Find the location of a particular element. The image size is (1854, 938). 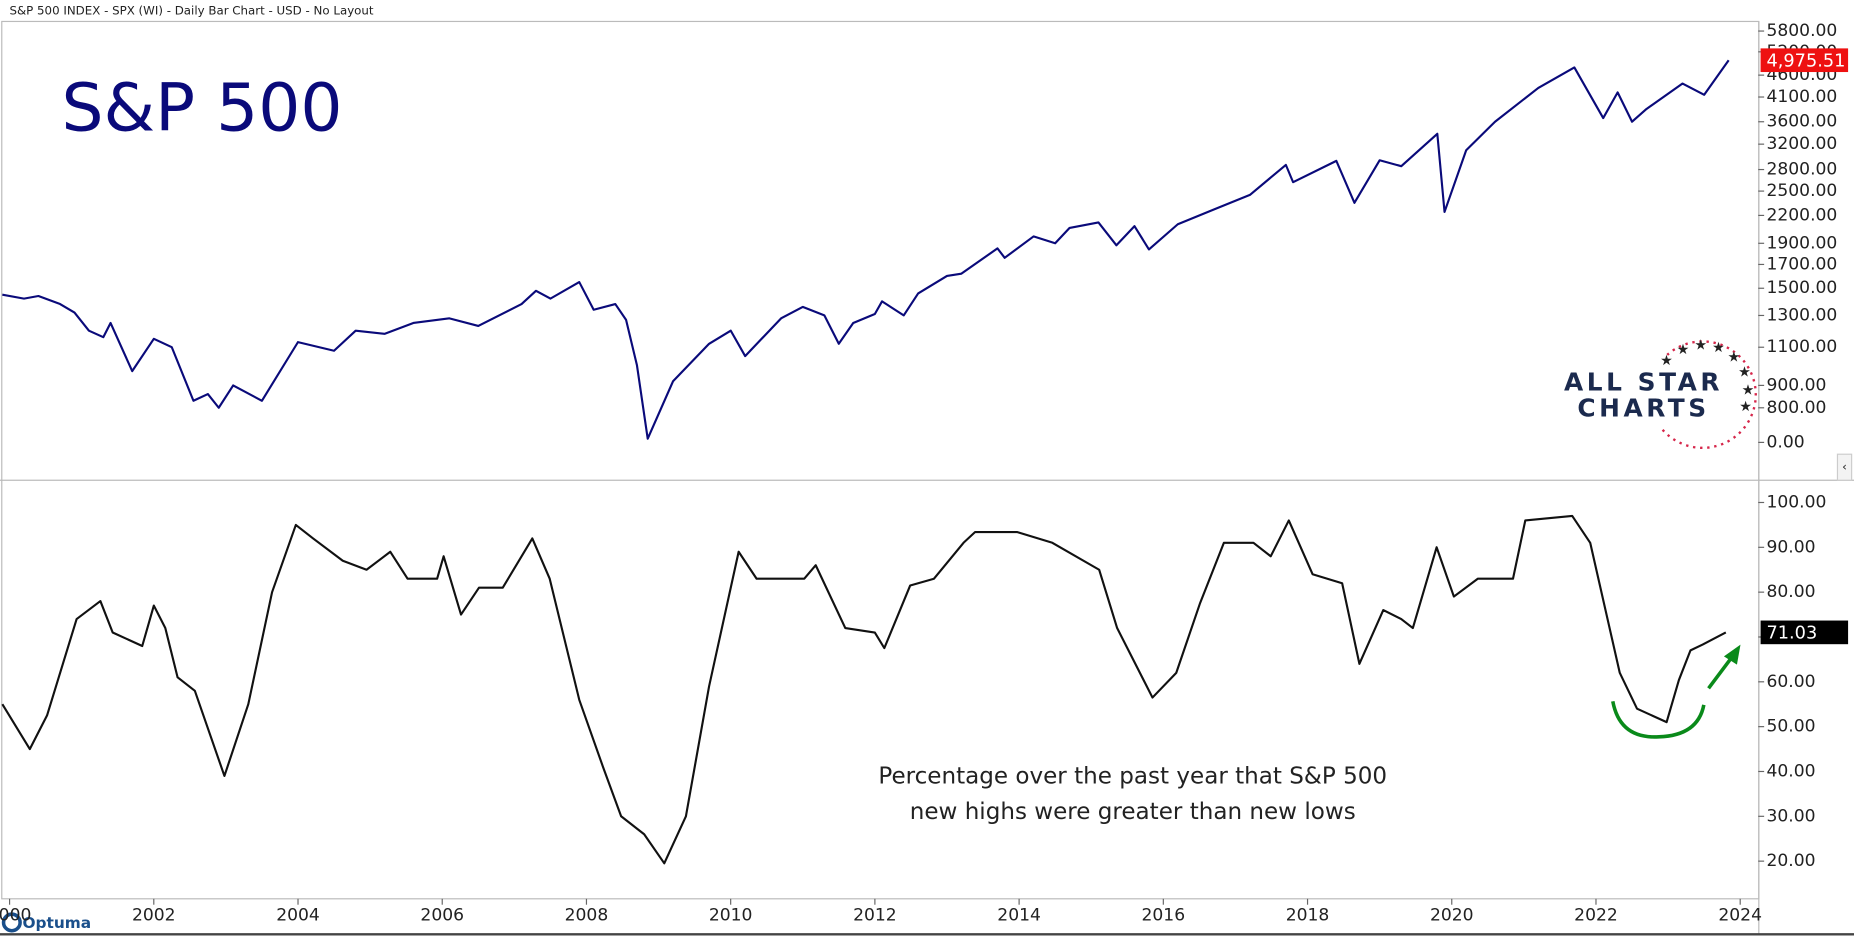

chart-title: S&P 500 is located at coordinates (201, 108).